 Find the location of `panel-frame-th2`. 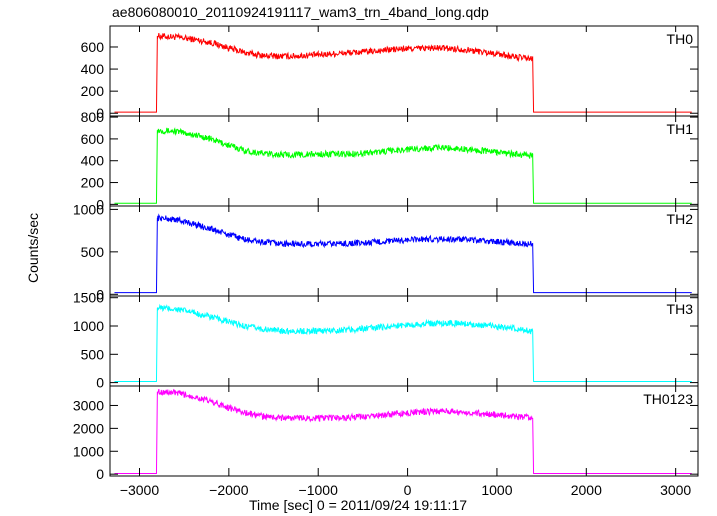

panel-frame-th2 is located at coordinates (404, 251).